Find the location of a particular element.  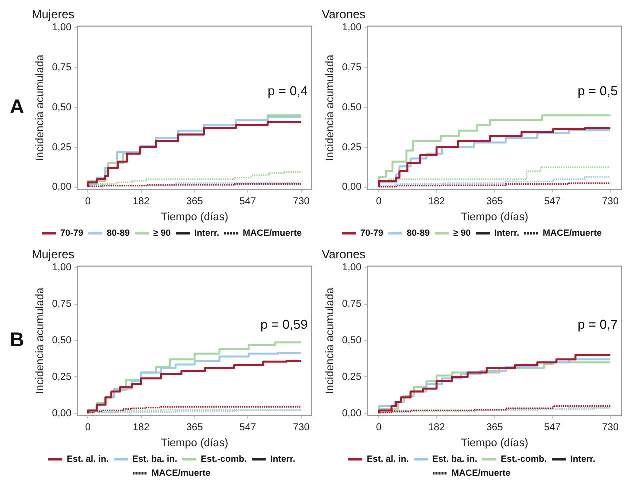

text: B is located at coordinates (17, 341).